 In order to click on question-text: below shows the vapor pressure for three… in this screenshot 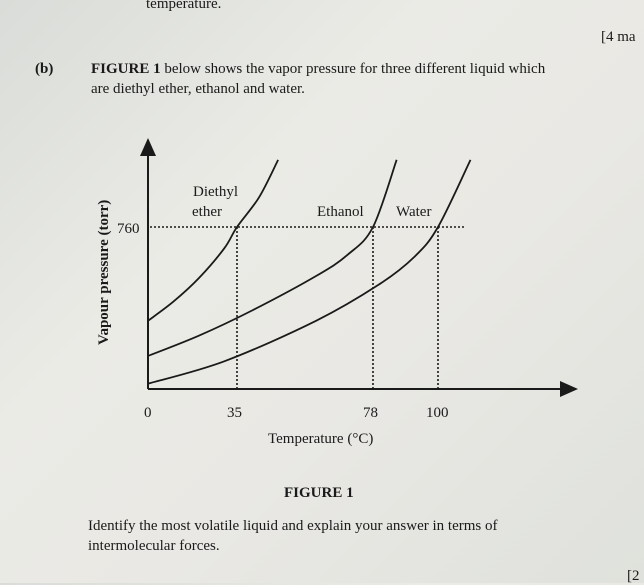, I will do `click(353, 69)`.